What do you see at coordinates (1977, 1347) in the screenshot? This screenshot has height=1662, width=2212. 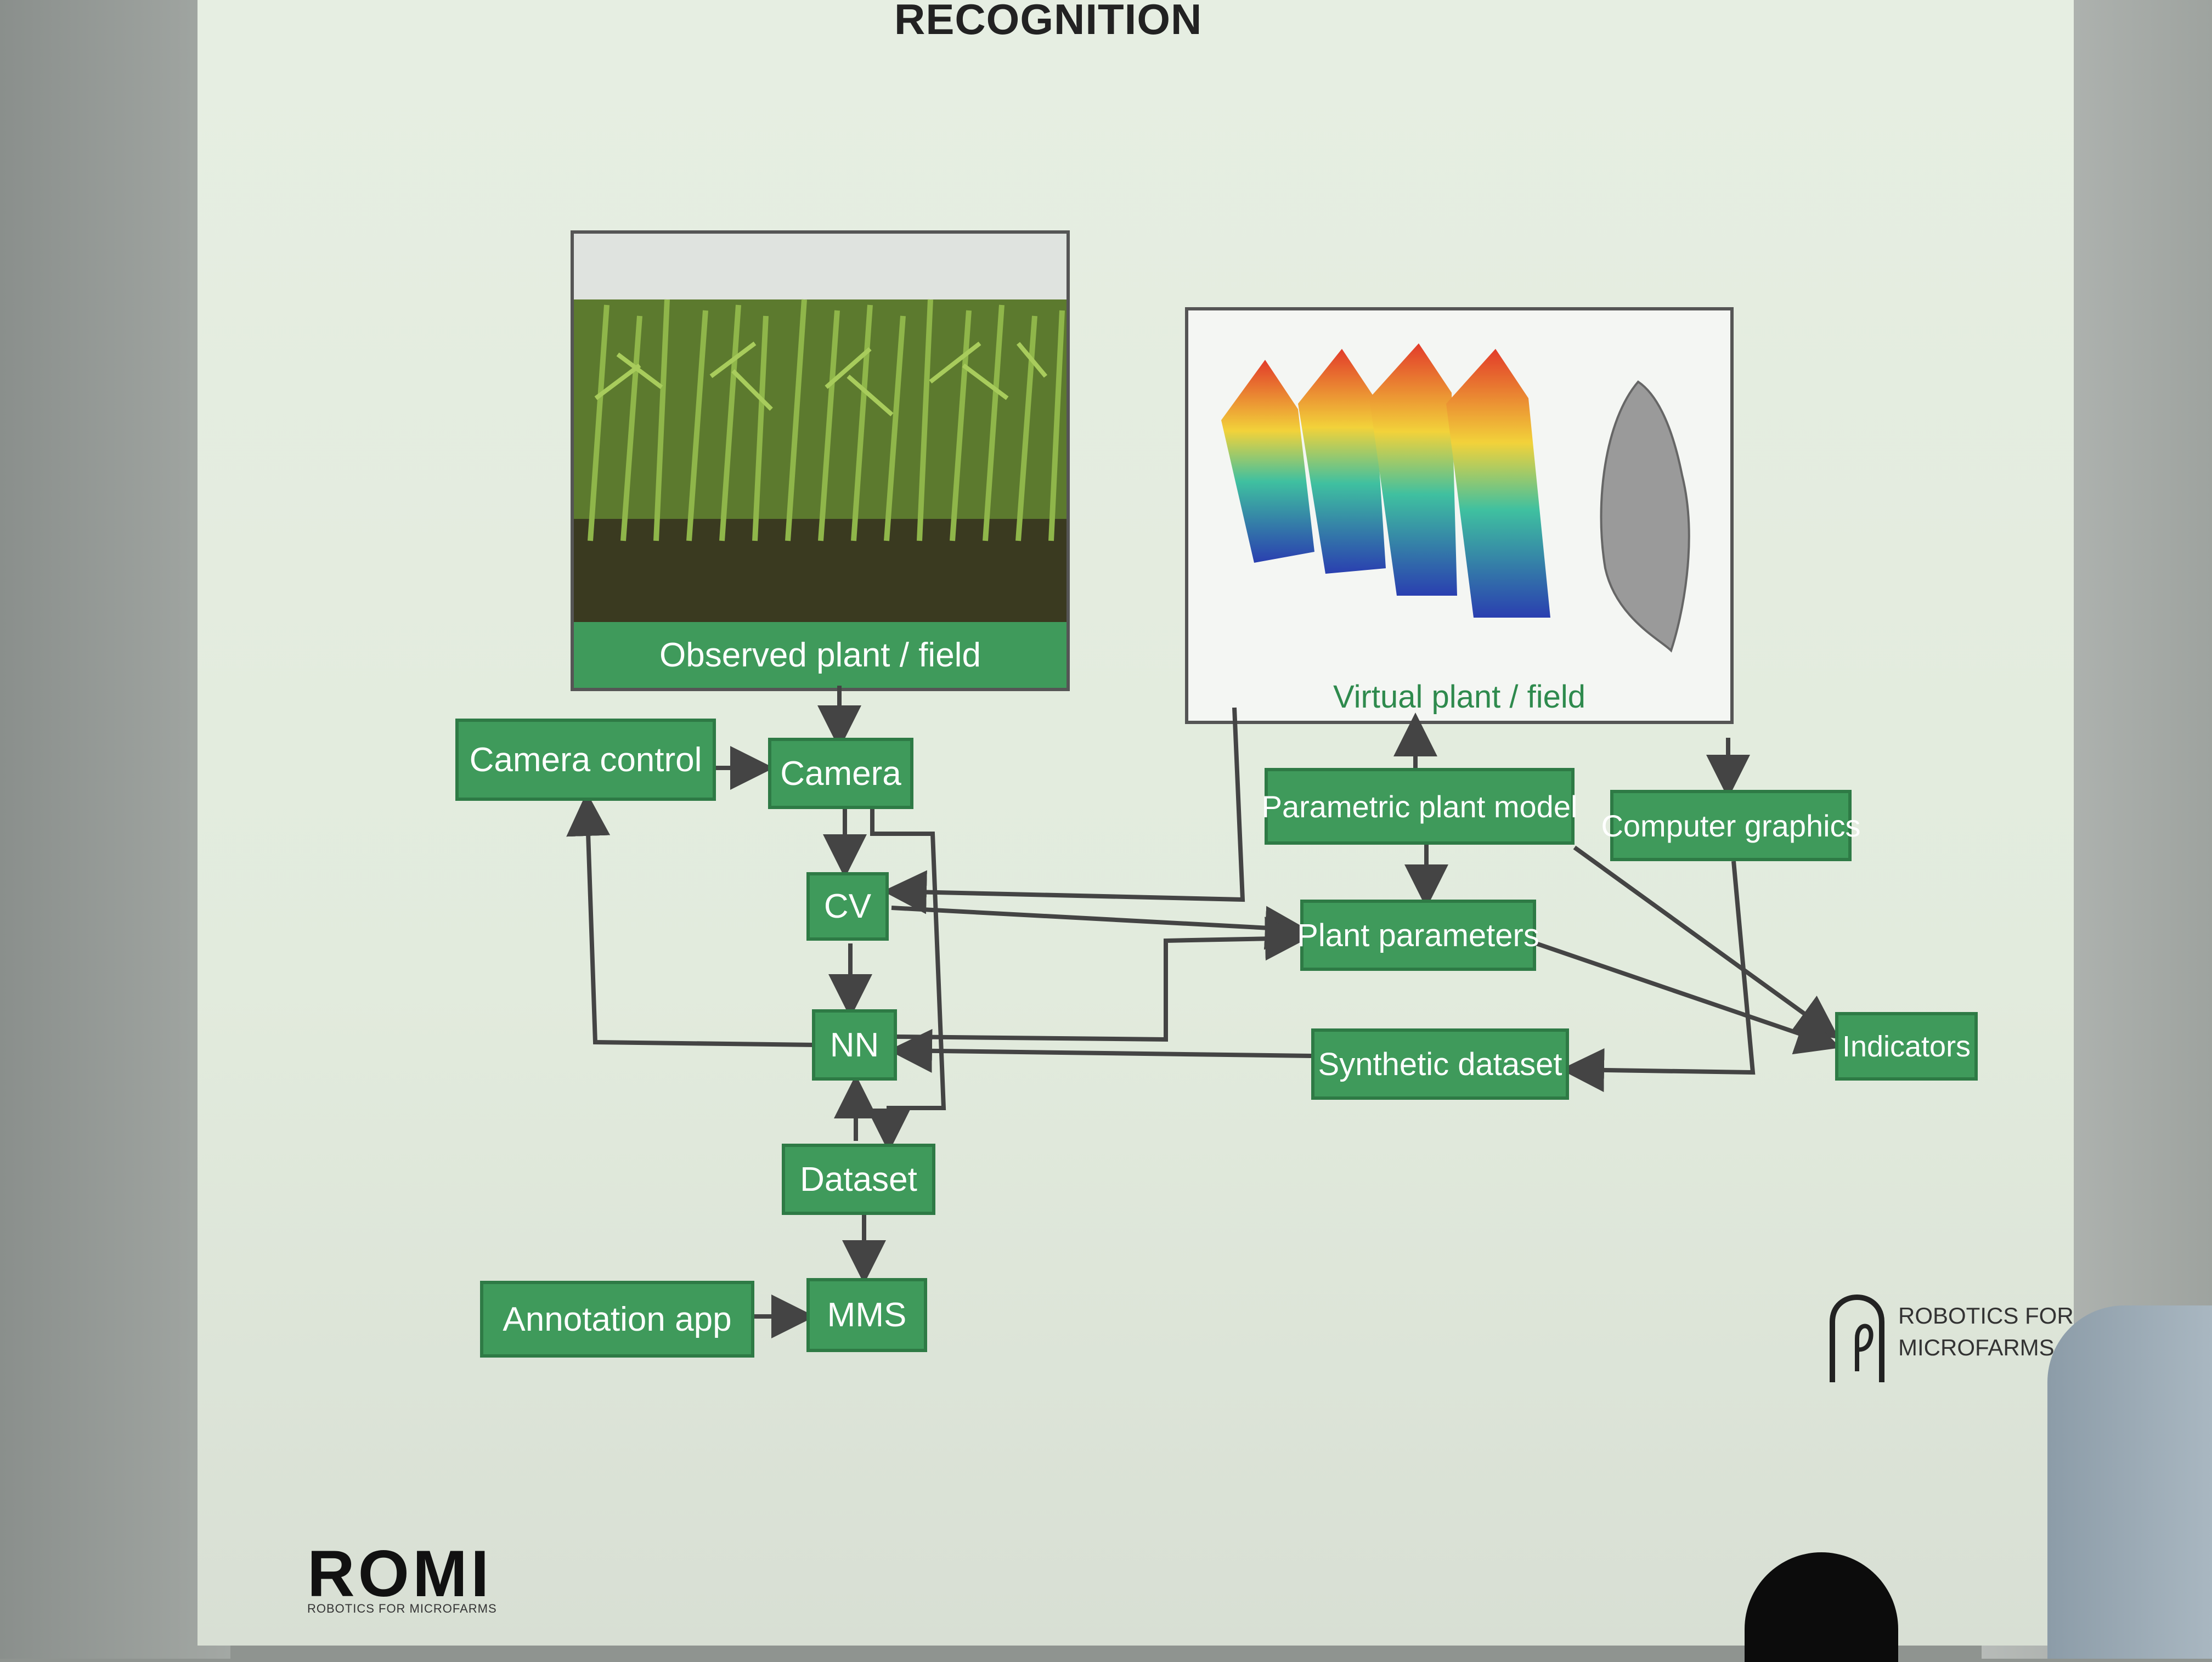 I see `logo-line-2: MICROFARMS` at bounding box center [1977, 1347].